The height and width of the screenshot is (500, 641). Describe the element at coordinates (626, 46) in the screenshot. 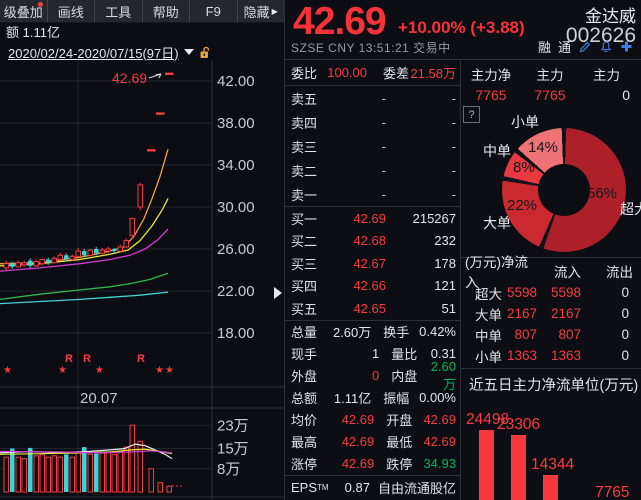

I see `add-to-watchlist-icon` at that location.